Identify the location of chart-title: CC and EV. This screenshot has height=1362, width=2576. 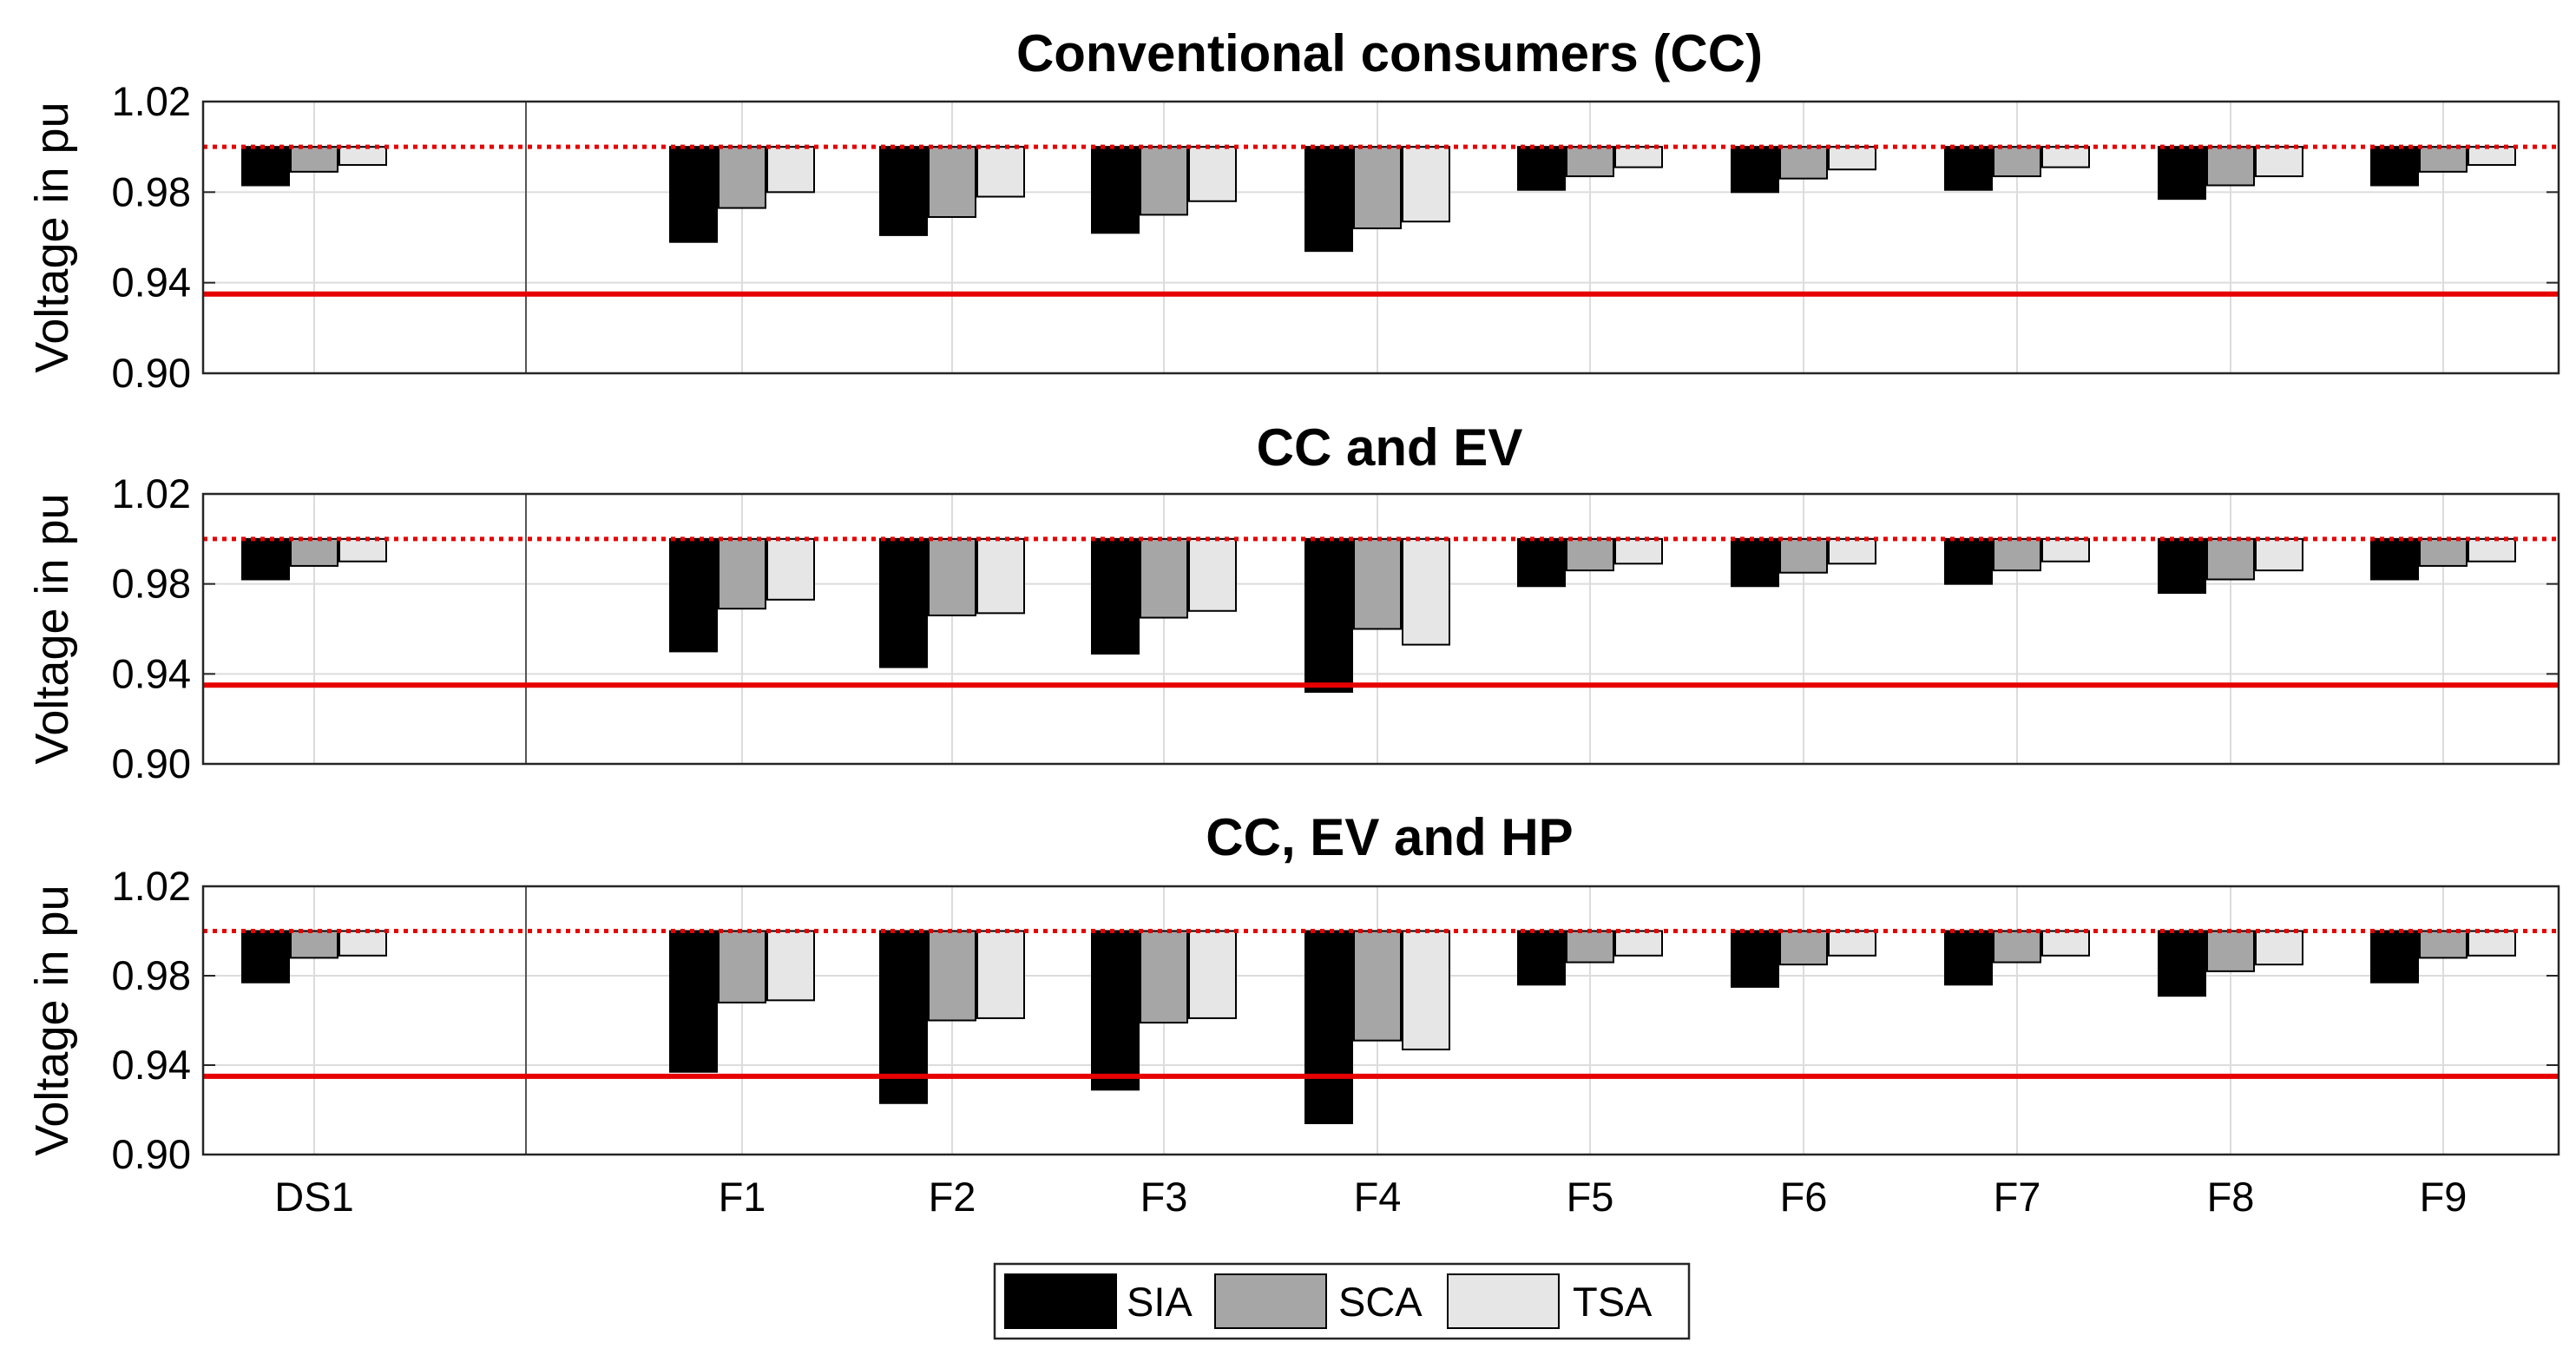
(1390, 447).